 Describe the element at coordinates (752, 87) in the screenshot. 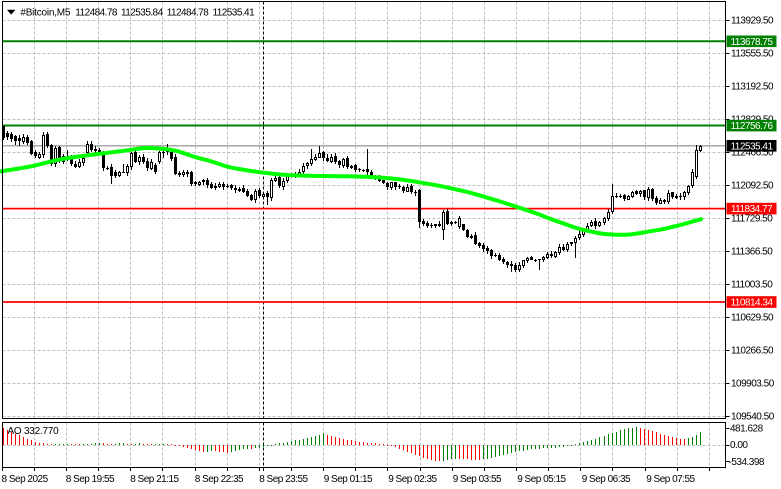

I see `svg-text: 113192.50` at that location.